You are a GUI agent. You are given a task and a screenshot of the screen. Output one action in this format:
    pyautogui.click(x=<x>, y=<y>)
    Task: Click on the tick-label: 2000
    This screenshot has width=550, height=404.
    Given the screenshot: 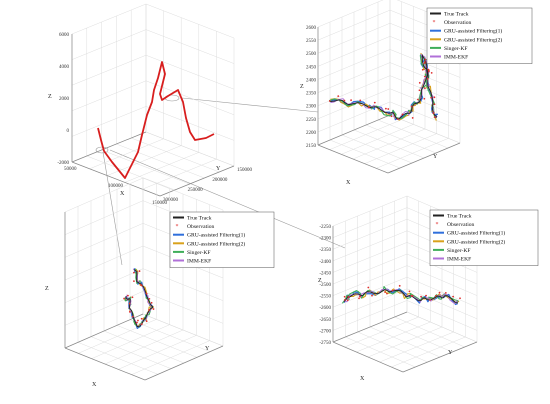 What is the action you would take?
    pyautogui.click(x=64, y=99)
    